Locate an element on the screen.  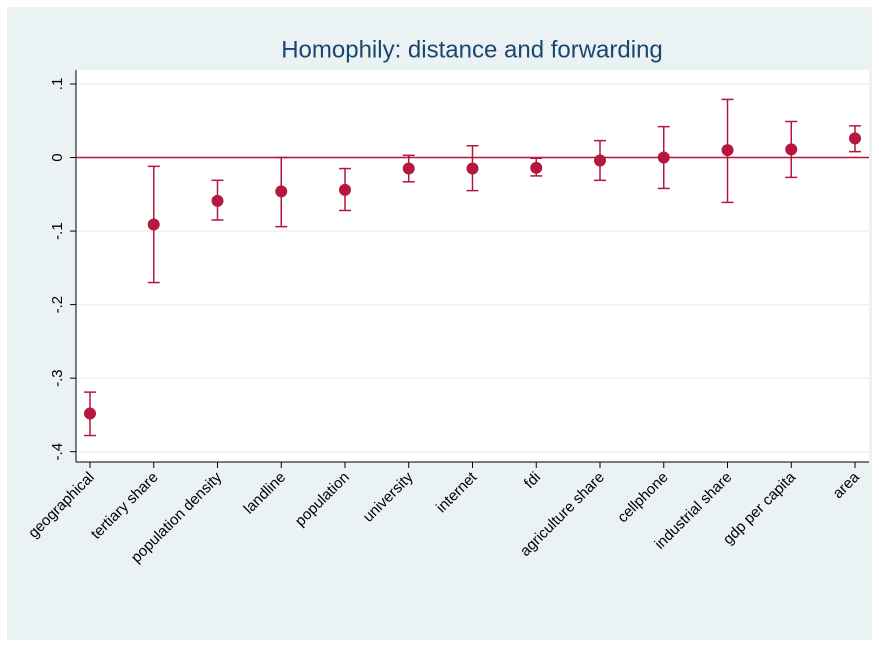
y-tick-label: -.4 is located at coordinates (57, 452).